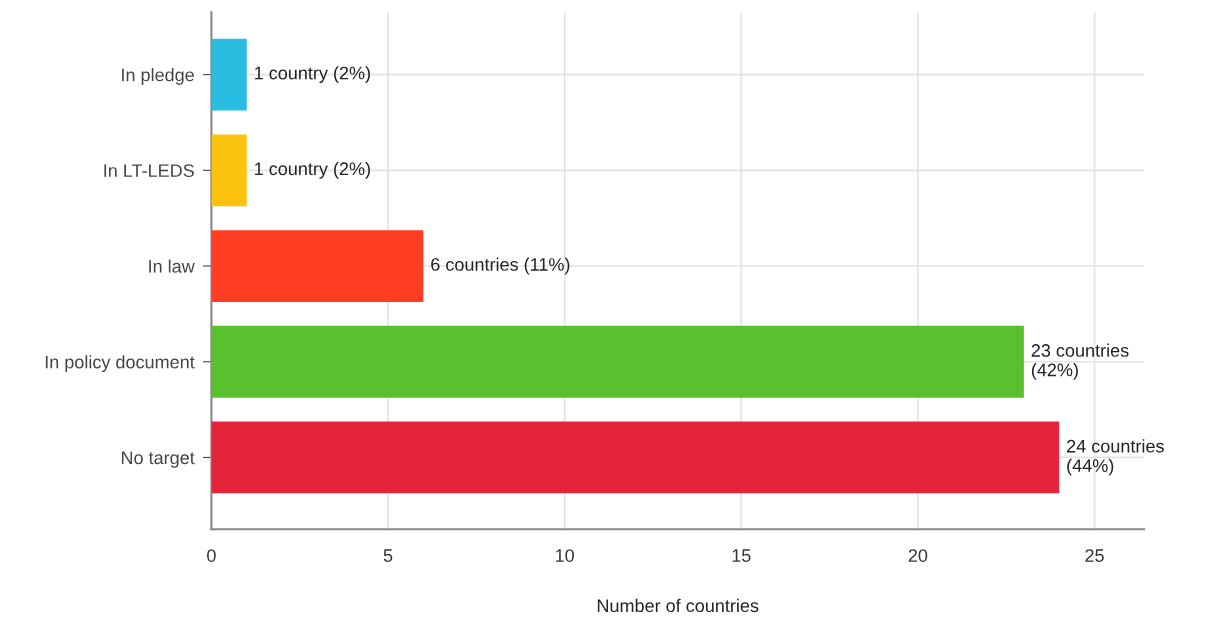 The width and height of the screenshot is (1208, 619). I want to click on x-tick-label: 0, so click(211, 555).